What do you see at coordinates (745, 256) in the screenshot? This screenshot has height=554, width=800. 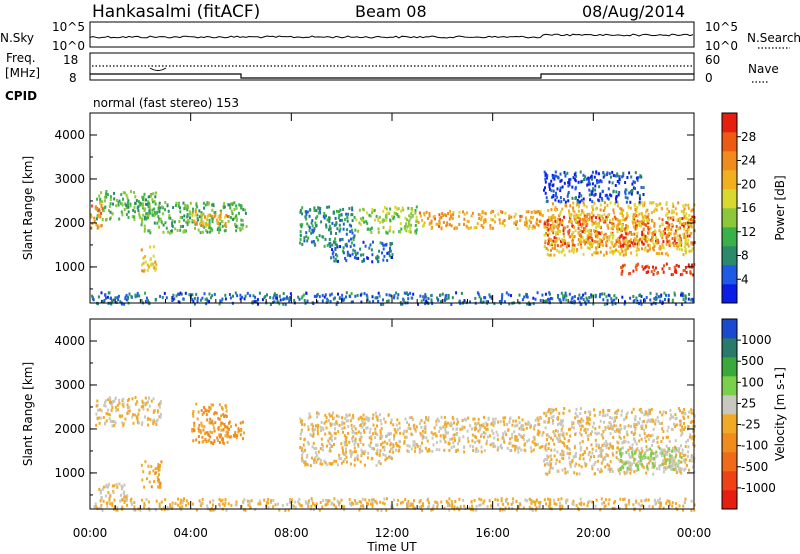 I see `colorbar-tick-label: 8` at bounding box center [745, 256].